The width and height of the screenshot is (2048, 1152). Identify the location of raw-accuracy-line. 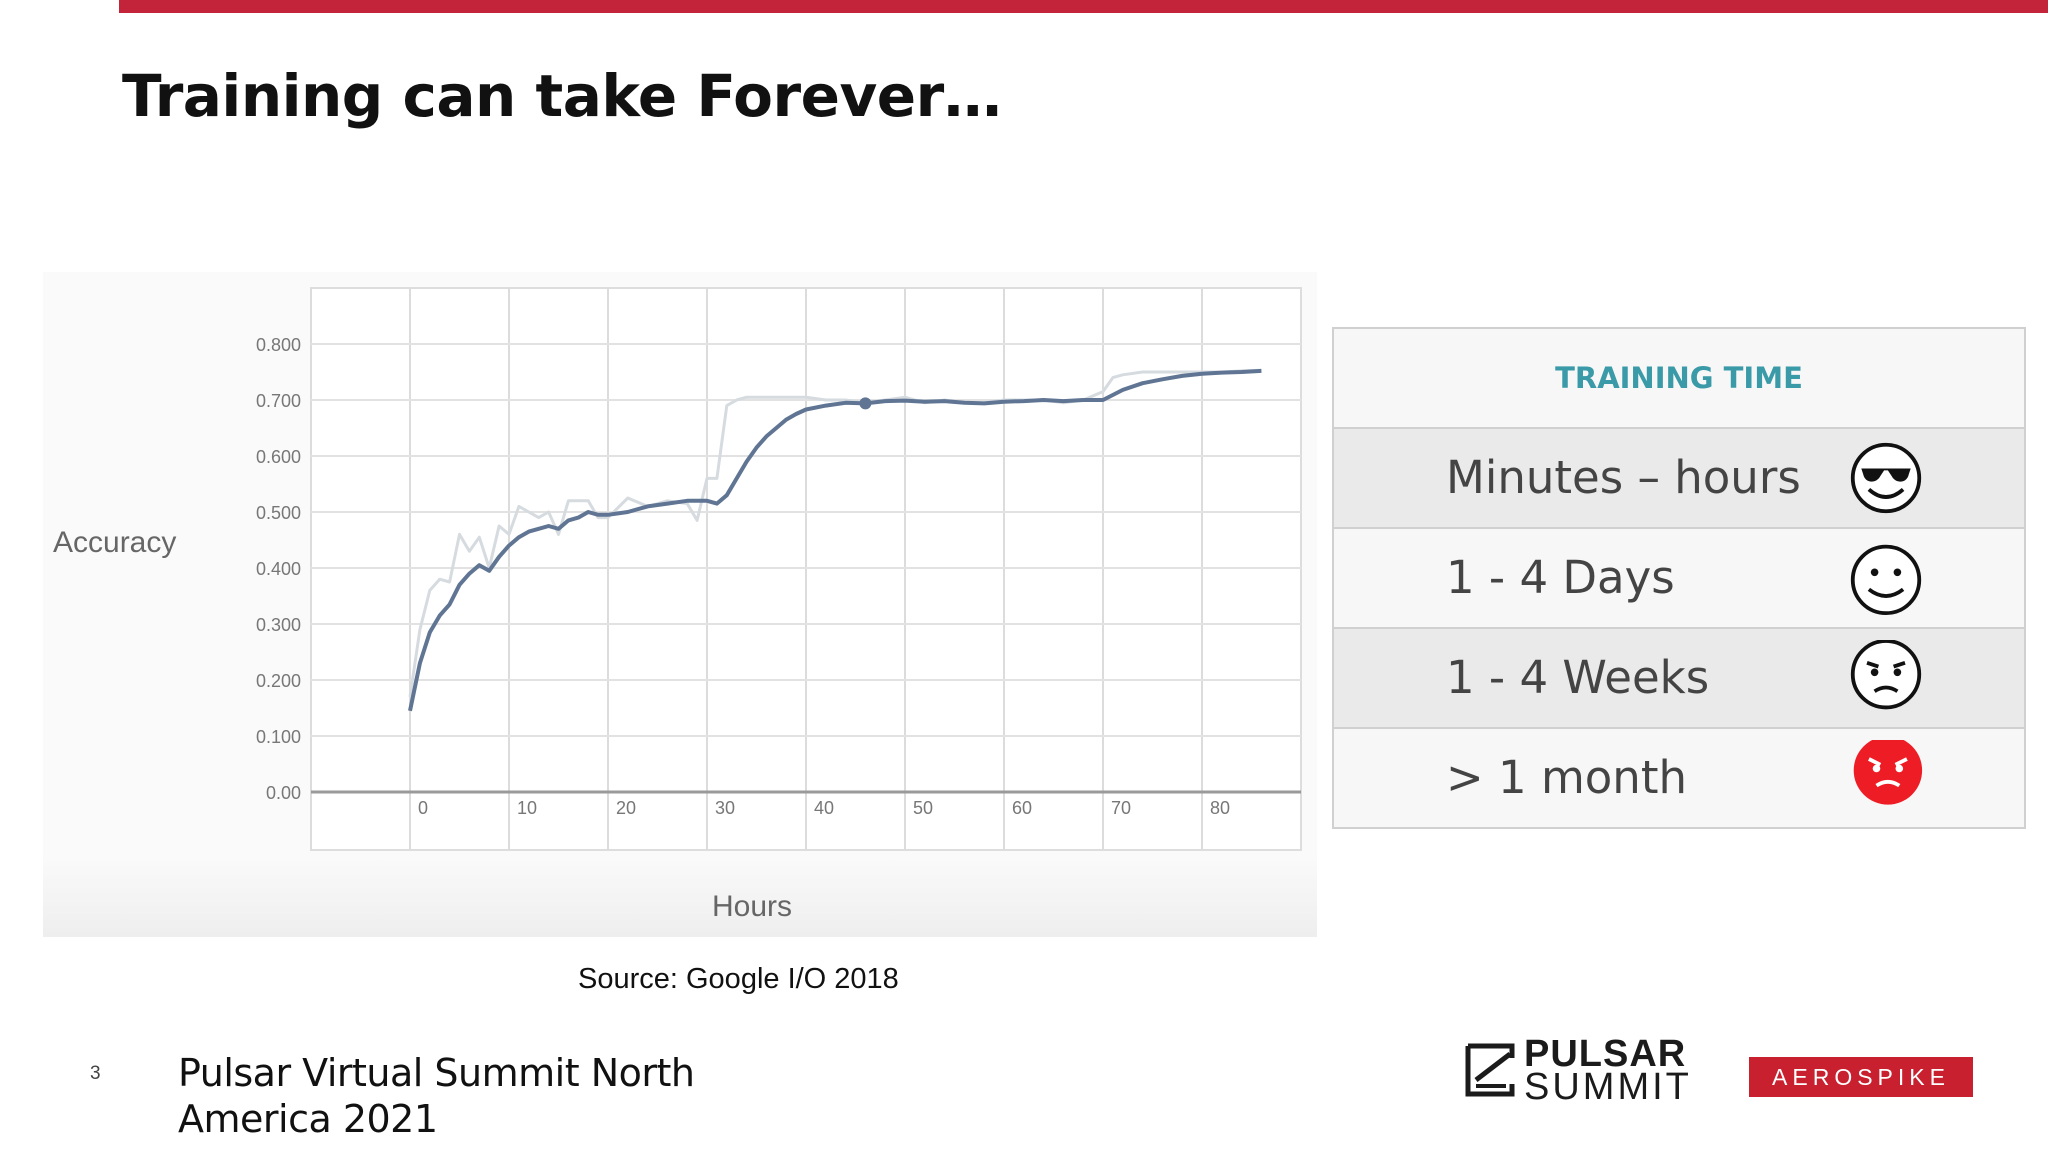
(835, 533).